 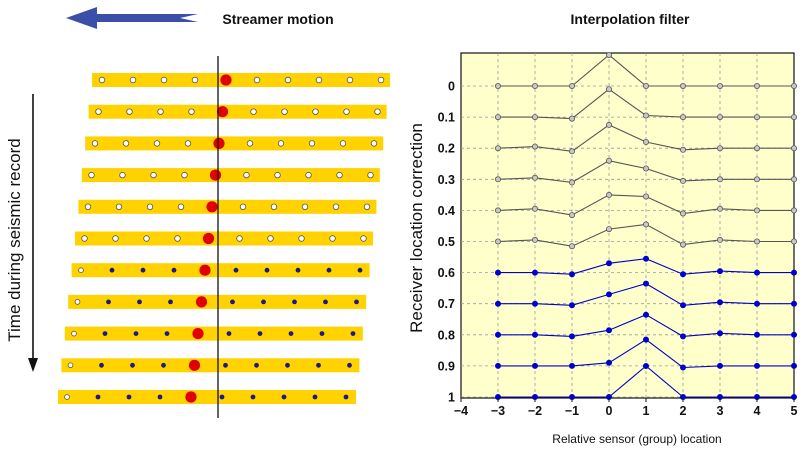 What do you see at coordinates (277, 19) in the screenshot?
I see `streamer-motion-title: Streamer motion` at bounding box center [277, 19].